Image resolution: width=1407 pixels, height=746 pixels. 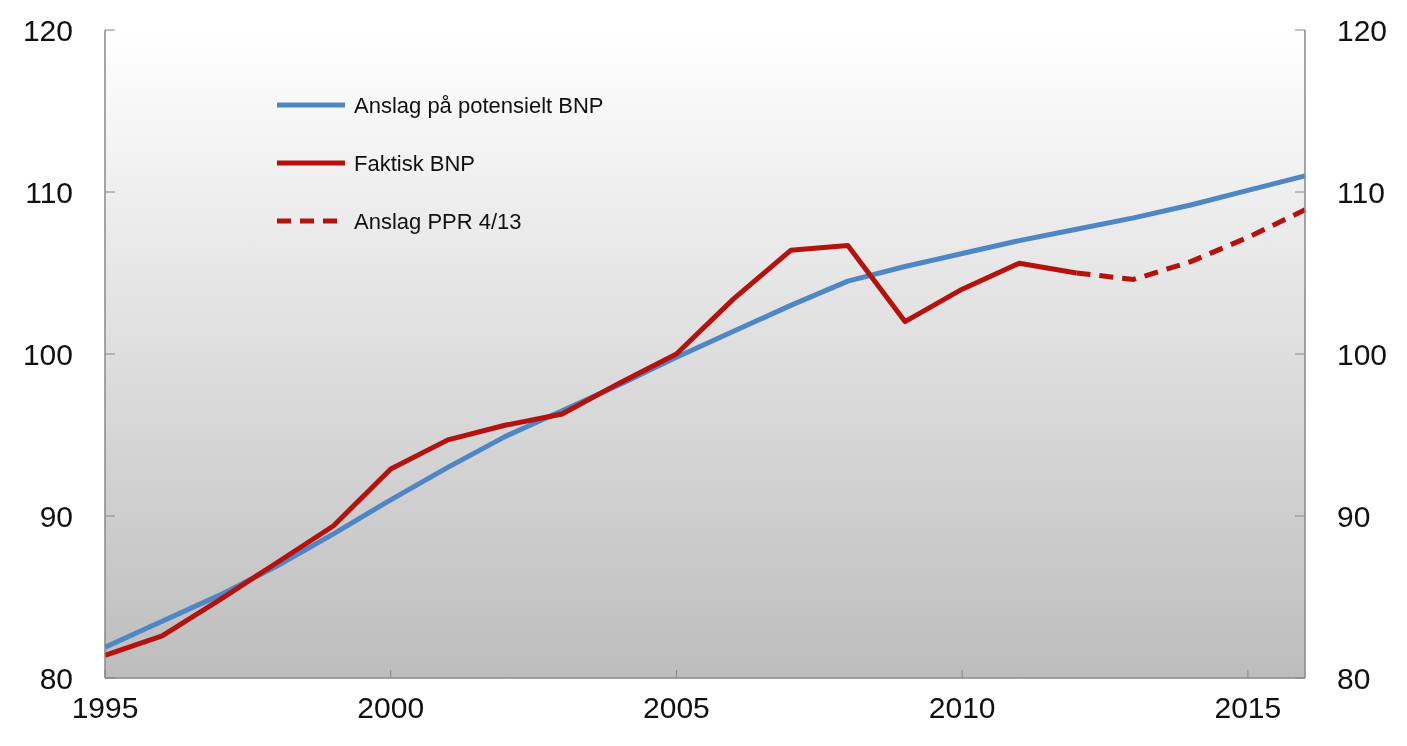 I want to click on legend-label: Anslag PPR 4/13, so click(x=438, y=221).